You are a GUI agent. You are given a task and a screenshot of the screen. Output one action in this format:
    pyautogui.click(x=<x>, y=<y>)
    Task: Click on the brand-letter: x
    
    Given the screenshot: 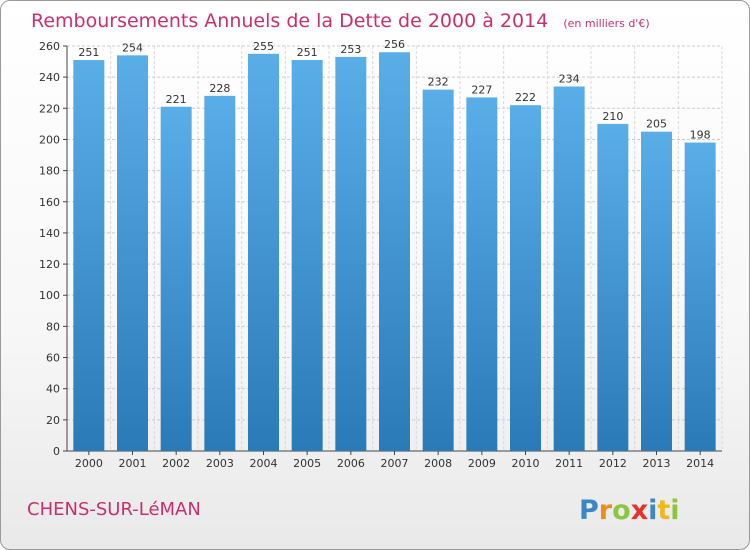 What is the action you would take?
    pyautogui.click(x=639, y=510)
    